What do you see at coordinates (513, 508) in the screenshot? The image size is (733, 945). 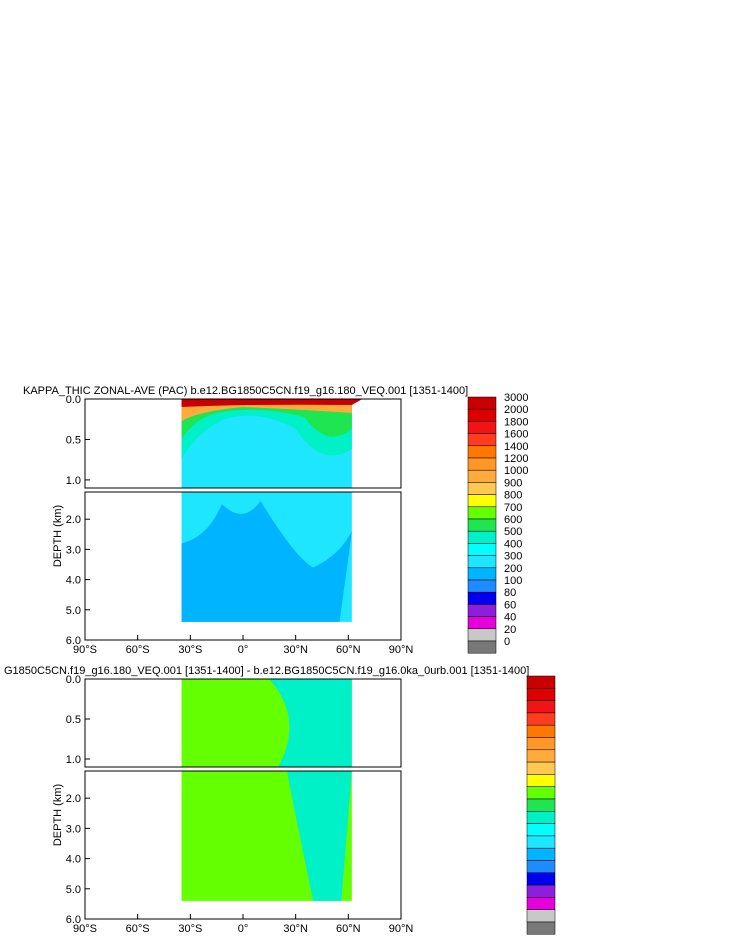 I see `colorbar-label: 700` at bounding box center [513, 508].